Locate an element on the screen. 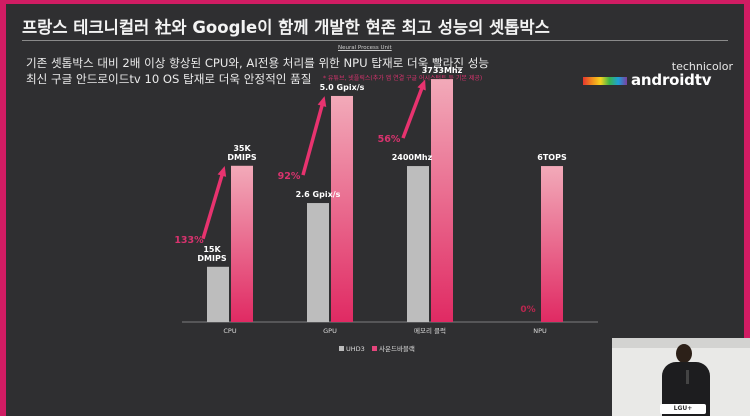  legend-swatch-uhd3 is located at coordinates (341, 348).